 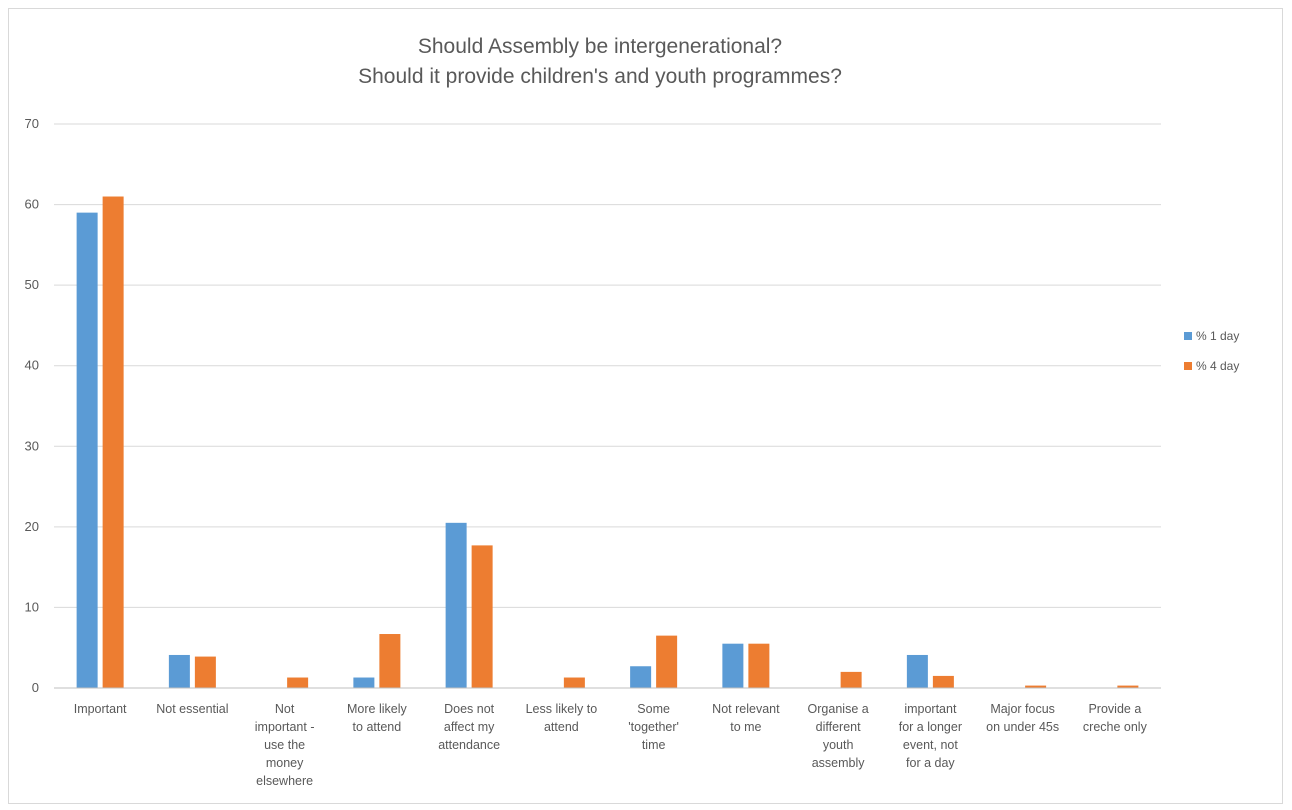 I want to click on x-tick-label: Important, so click(x=100, y=709).